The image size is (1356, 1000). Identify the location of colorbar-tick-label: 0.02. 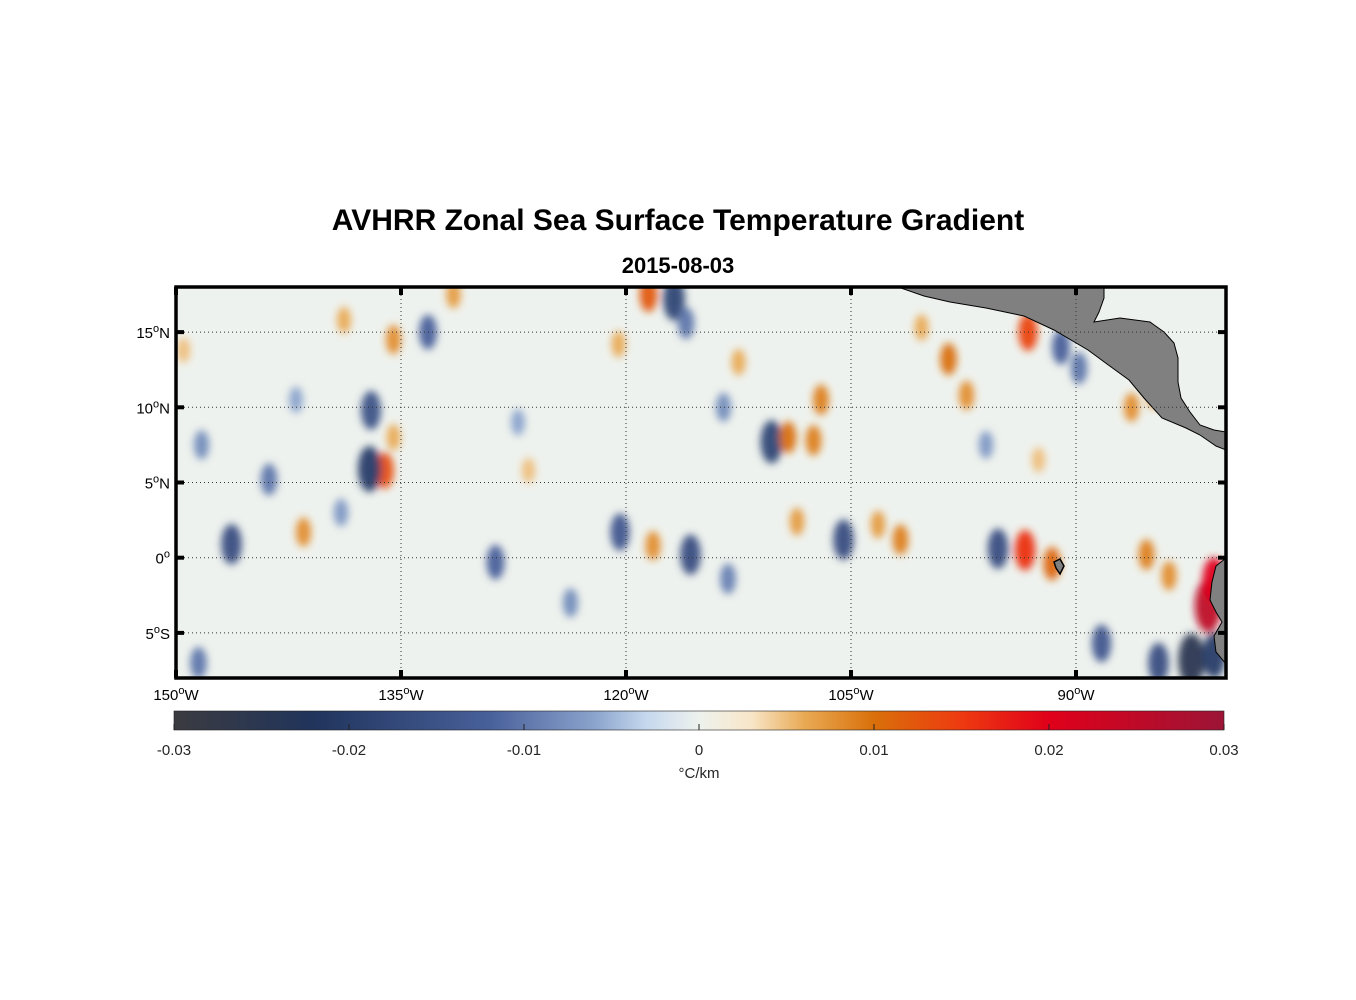
(1048, 750).